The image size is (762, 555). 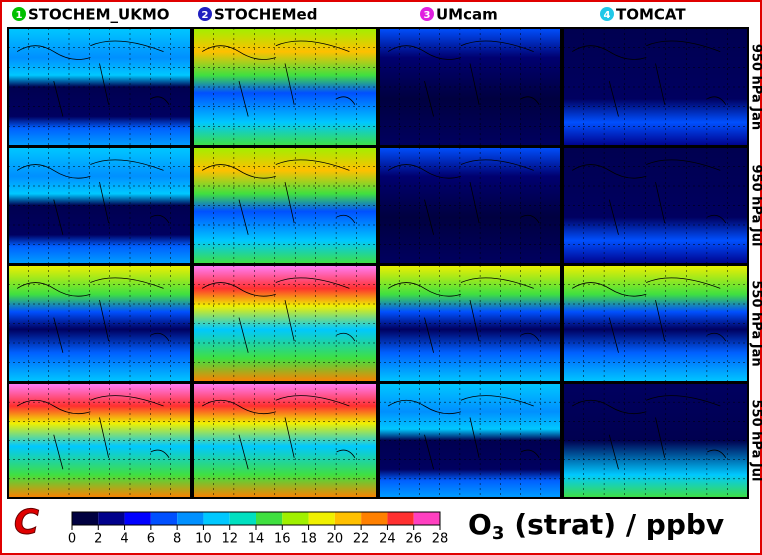 I want to click on colorbar: 0 2 4 6 8 10 12 14 16 18 20 22 24 26 28, so click(x=258, y=529).